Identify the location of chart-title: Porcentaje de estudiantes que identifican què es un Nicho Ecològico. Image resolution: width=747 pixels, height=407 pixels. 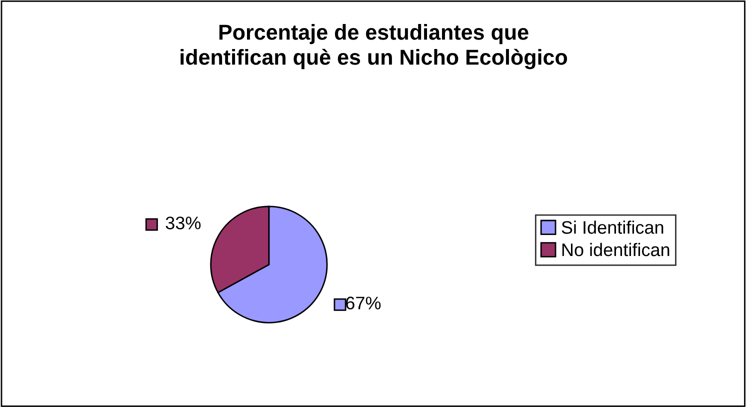
(374, 47).